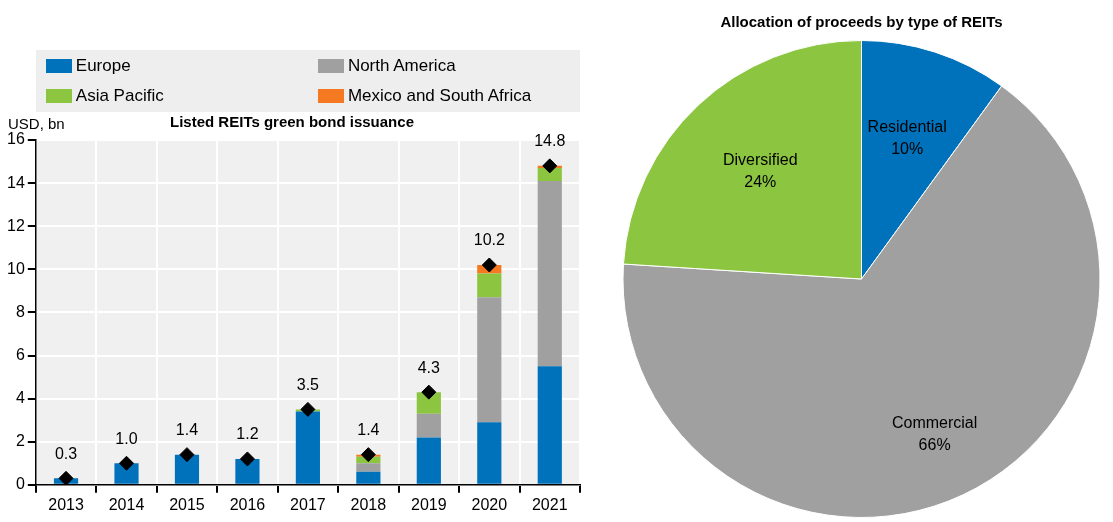 The image size is (1113, 522). Describe the element at coordinates (308, 504) in the screenshot. I see `x-tick-label: 2017` at that location.